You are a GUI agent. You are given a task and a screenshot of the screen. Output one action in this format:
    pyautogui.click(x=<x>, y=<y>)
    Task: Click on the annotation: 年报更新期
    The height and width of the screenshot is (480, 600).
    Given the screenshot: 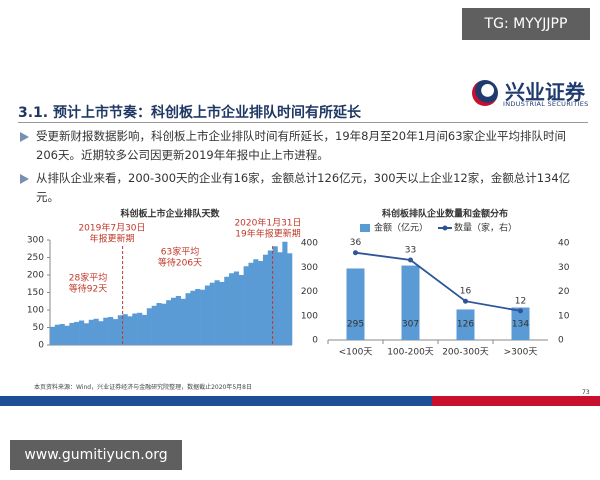 What is the action you would take?
    pyautogui.click(x=111, y=239)
    